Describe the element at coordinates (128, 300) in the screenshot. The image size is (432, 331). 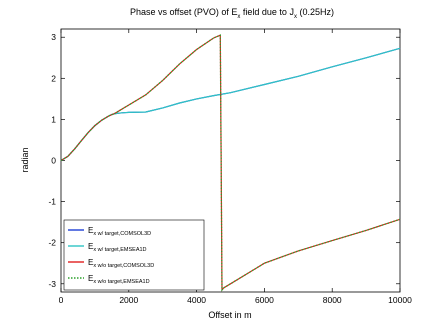
I see `x-tick-label: 2000` at that location.